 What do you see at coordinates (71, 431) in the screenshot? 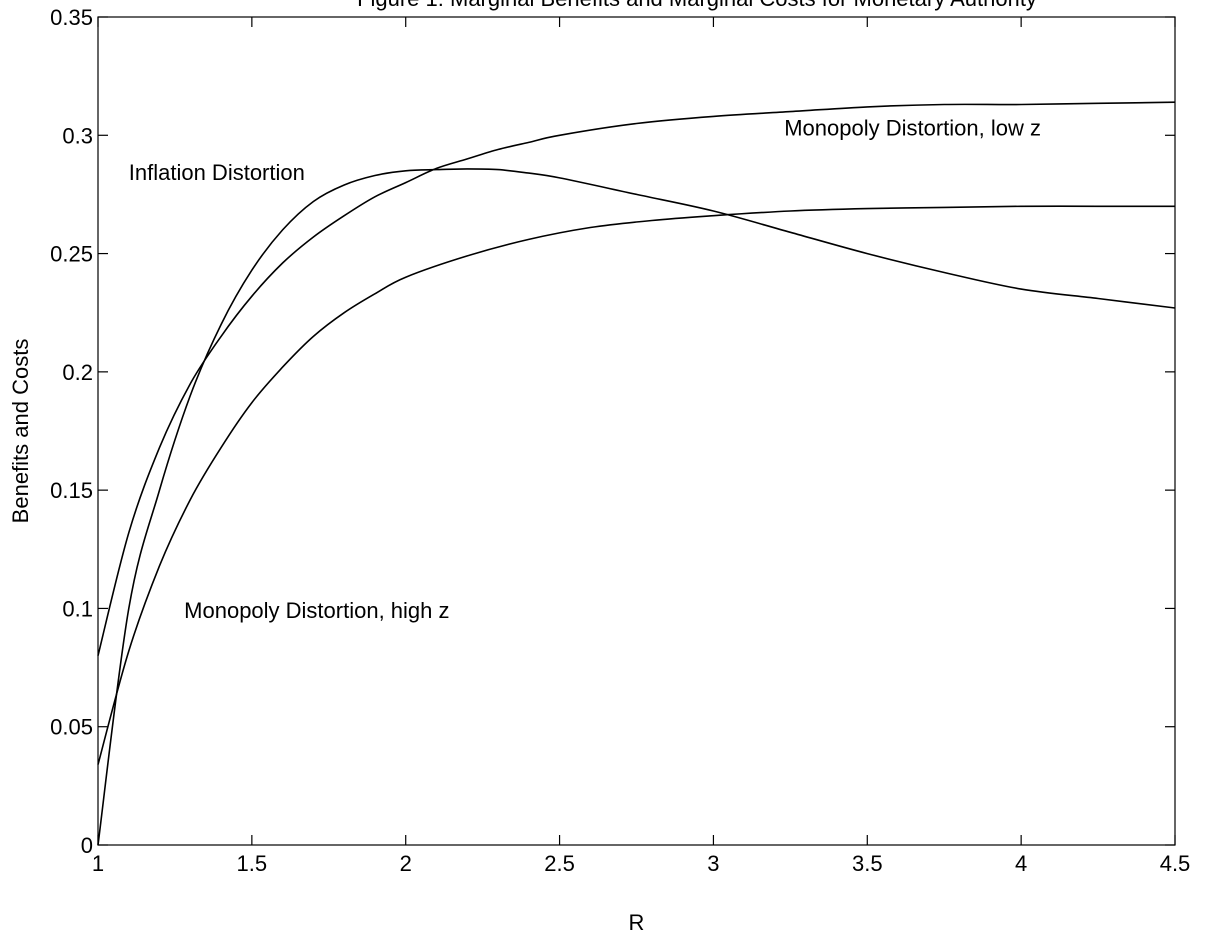
I see `y-tick-labels: 0 0.05 0.1 0.15 0.2 0.25 0.3 0.35` at bounding box center [71, 431].